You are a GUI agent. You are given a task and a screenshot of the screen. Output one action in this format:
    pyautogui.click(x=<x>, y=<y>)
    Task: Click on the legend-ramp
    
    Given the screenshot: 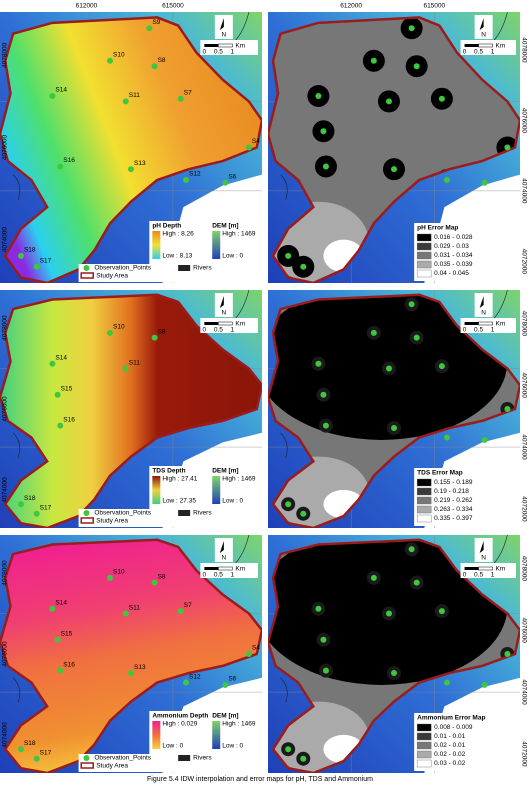 What is the action you would take?
    pyautogui.click(x=156, y=735)
    